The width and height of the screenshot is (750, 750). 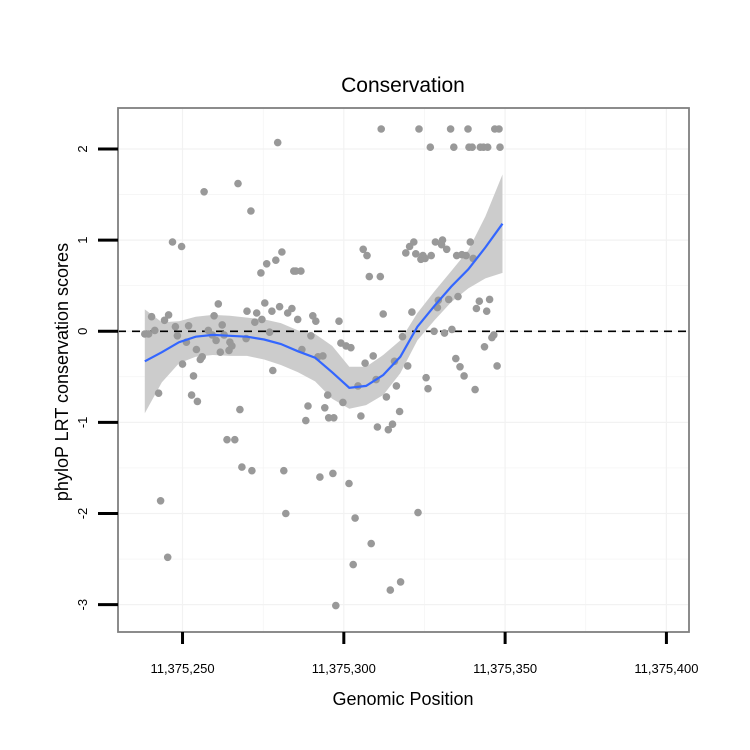 I want to click on y-axis-label: phyloP LRT conservation scores, so click(x=62, y=372).